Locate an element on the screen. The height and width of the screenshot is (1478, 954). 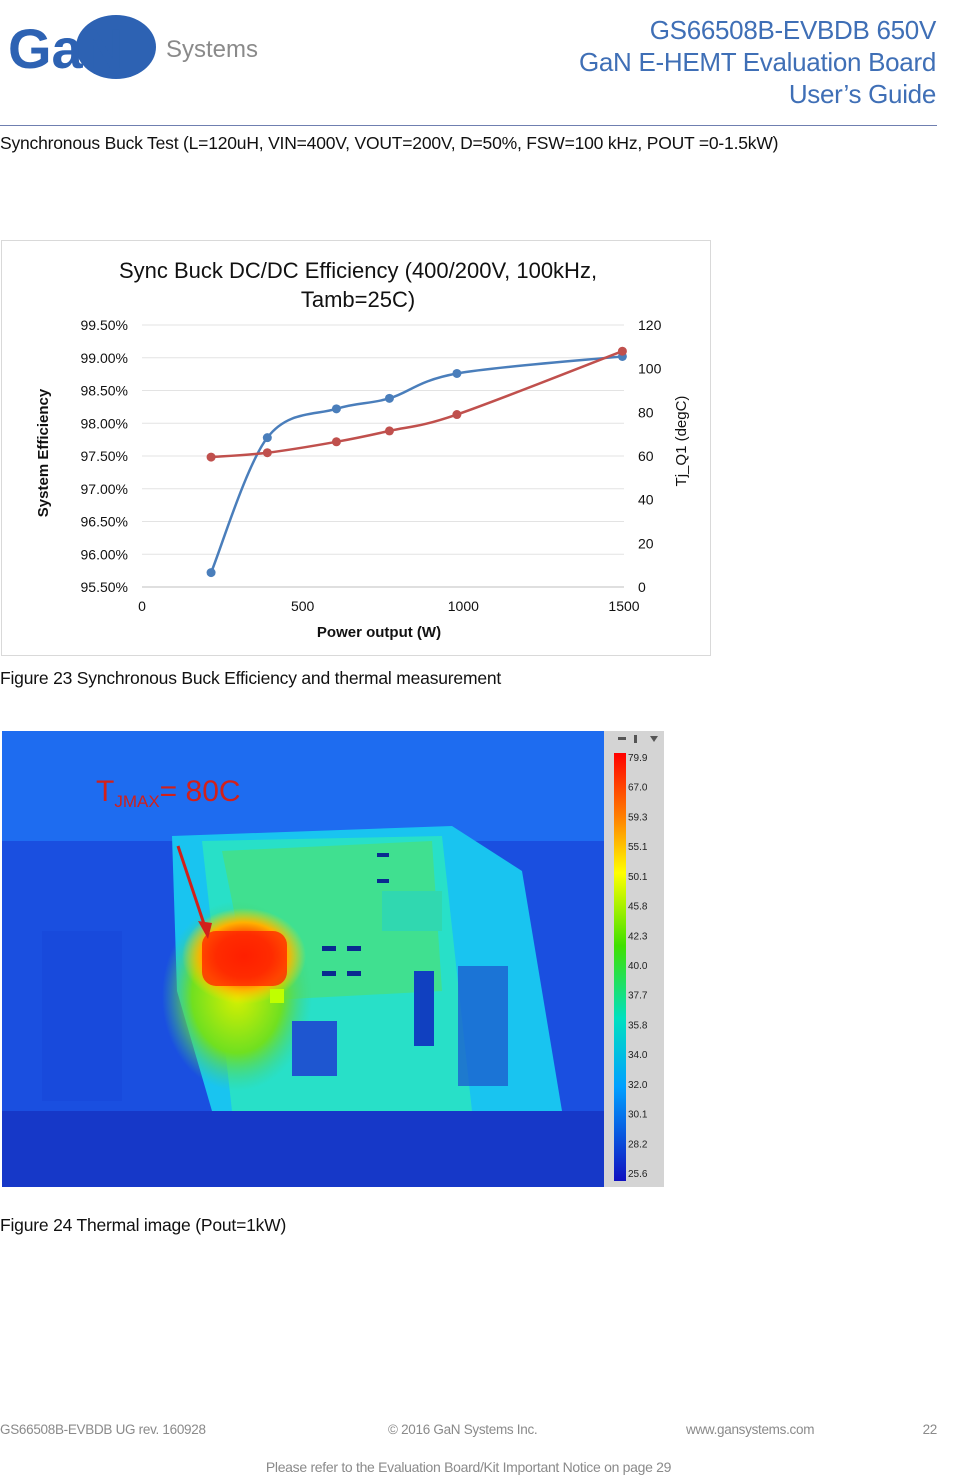
hotspot-arrow is located at coordinates (191, 886).